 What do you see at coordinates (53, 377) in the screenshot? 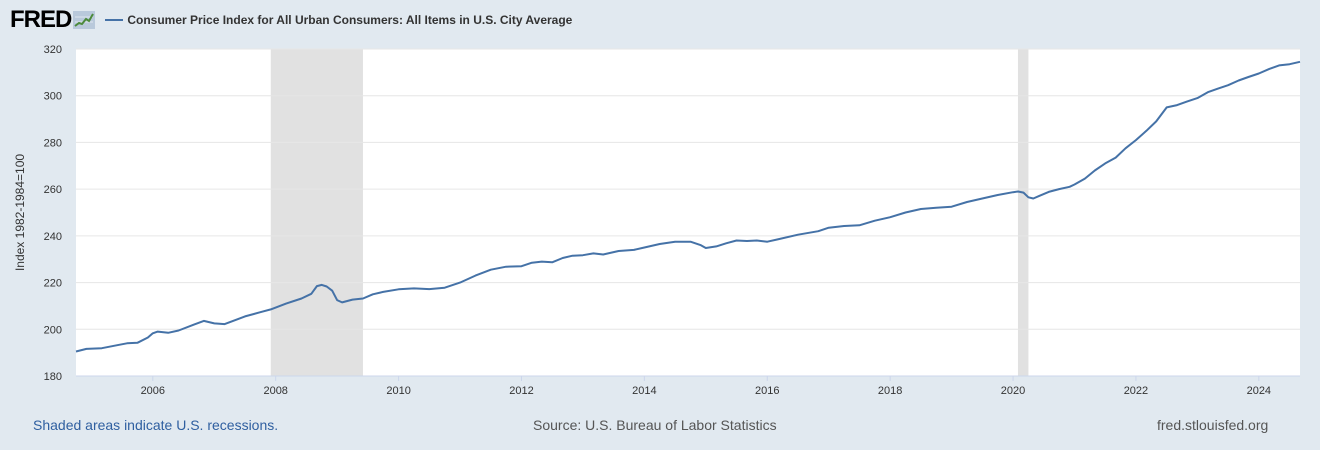
I see `y-tick-label: 180` at bounding box center [53, 377].